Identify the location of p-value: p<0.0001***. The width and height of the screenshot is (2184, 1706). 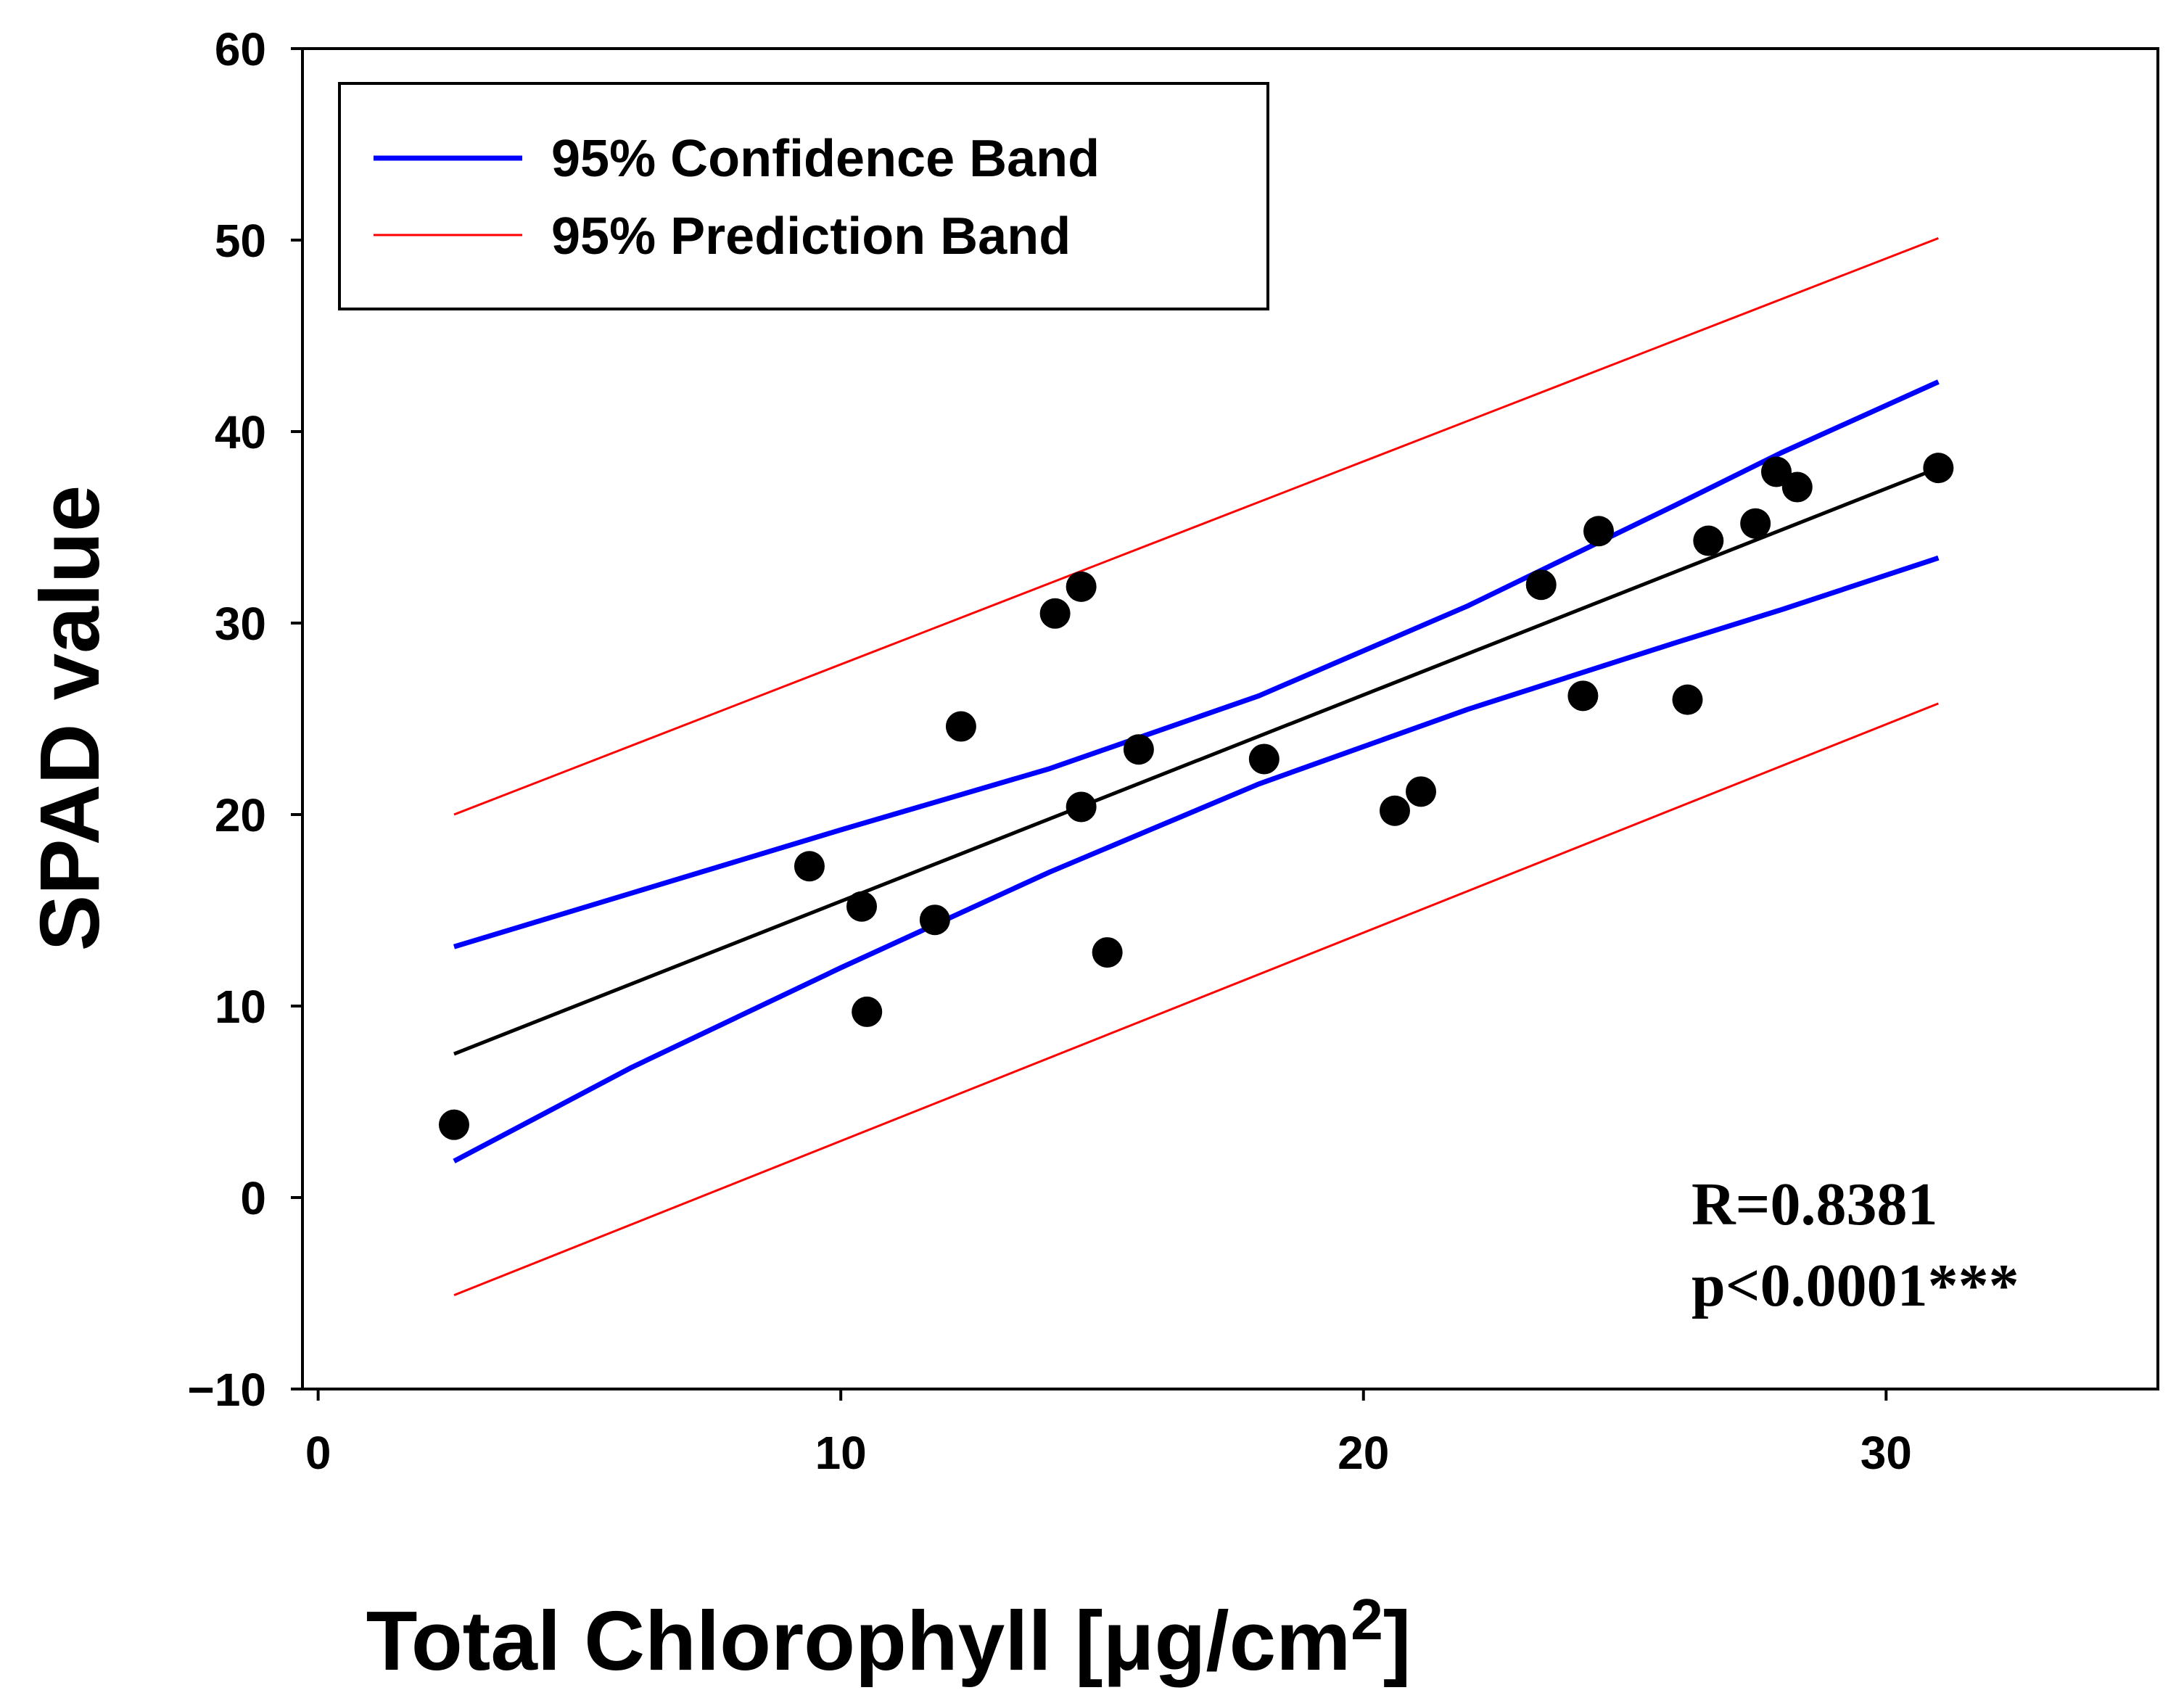
(1855, 1285).